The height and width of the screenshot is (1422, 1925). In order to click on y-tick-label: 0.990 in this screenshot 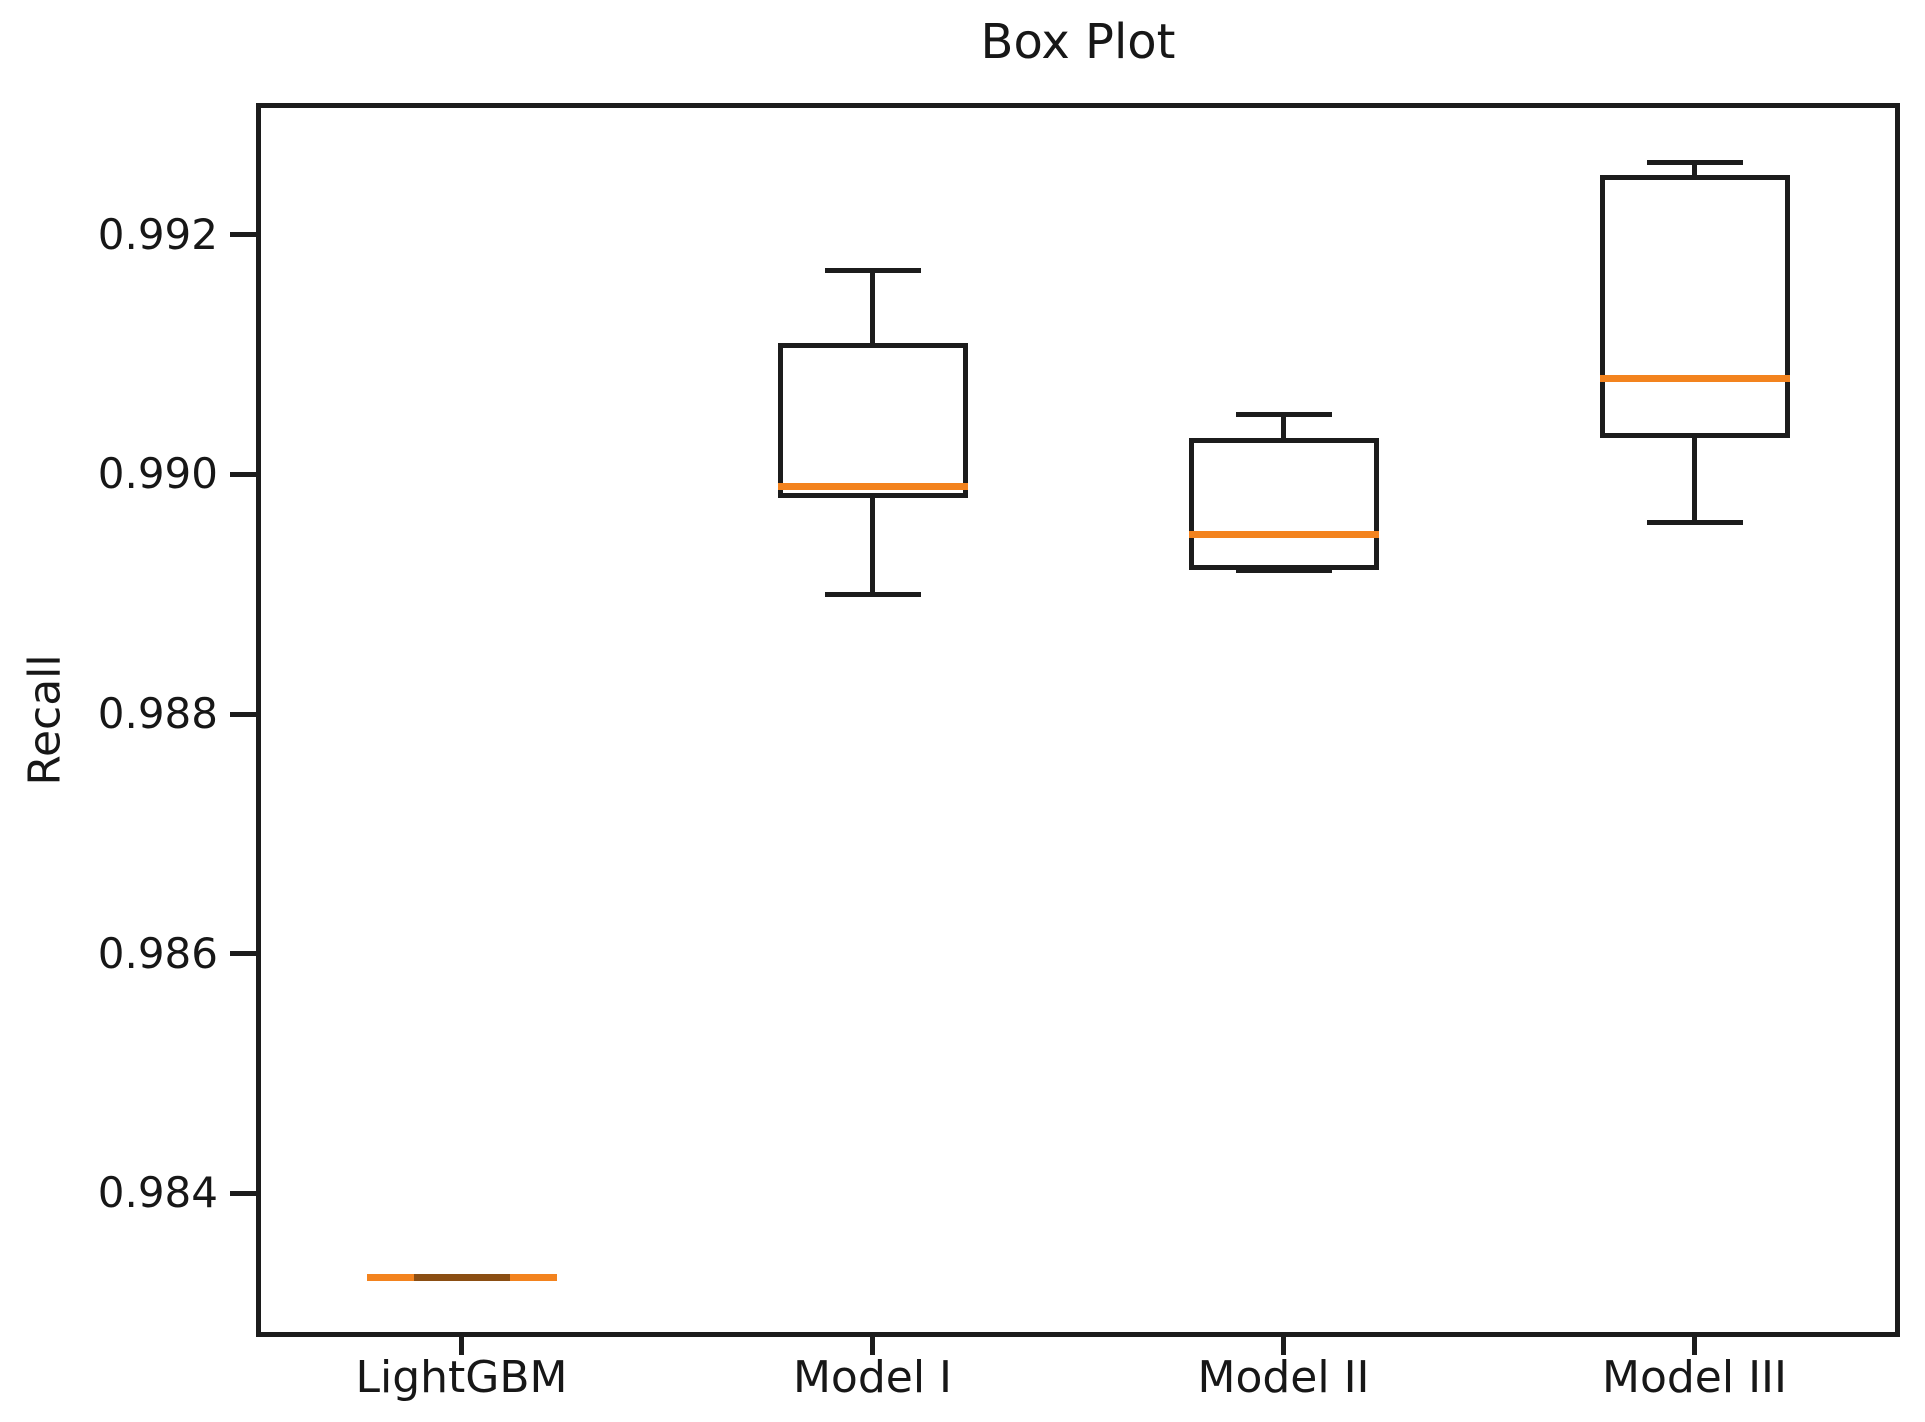, I will do `click(157, 474)`.